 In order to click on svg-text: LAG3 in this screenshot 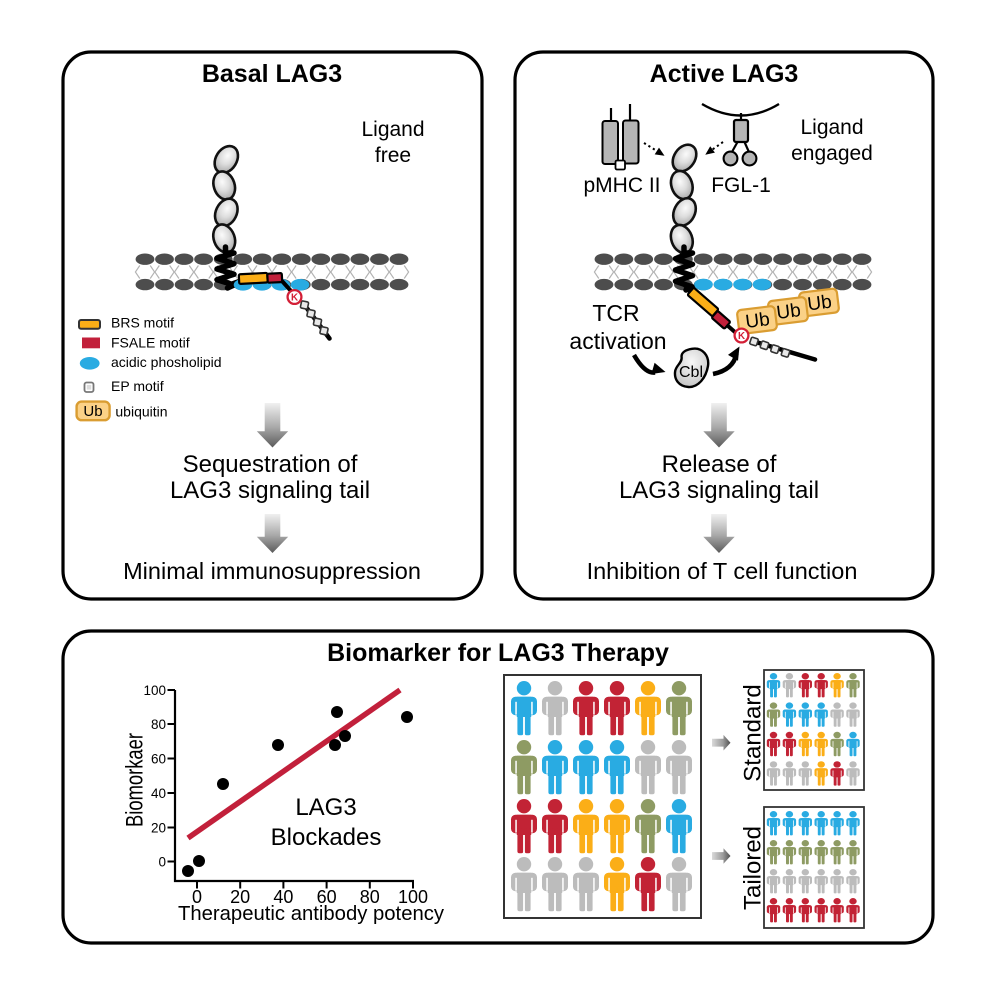, I will do `click(325, 807)`.